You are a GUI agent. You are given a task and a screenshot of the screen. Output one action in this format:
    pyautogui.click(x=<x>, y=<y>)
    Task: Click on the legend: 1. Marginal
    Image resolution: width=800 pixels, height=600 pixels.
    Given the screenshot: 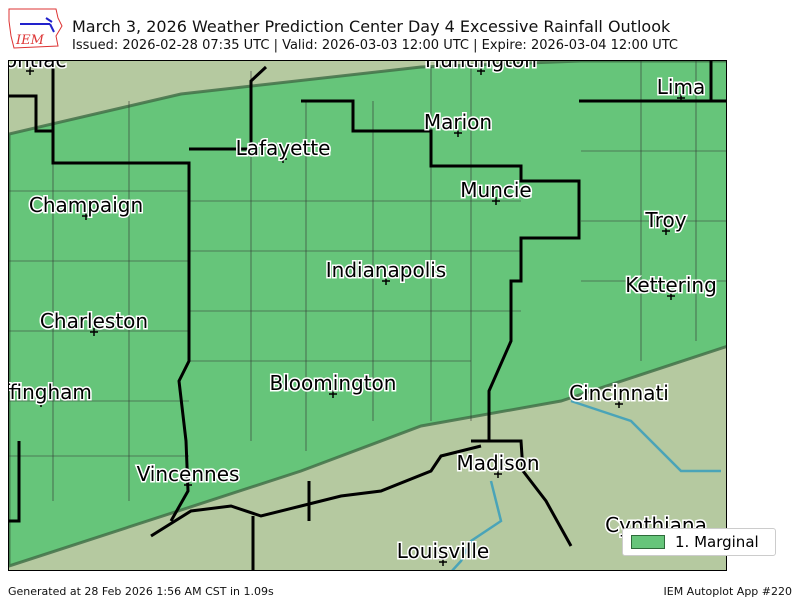 What is the action you would take?
    pyautogui.click(x=699, y=542)
    